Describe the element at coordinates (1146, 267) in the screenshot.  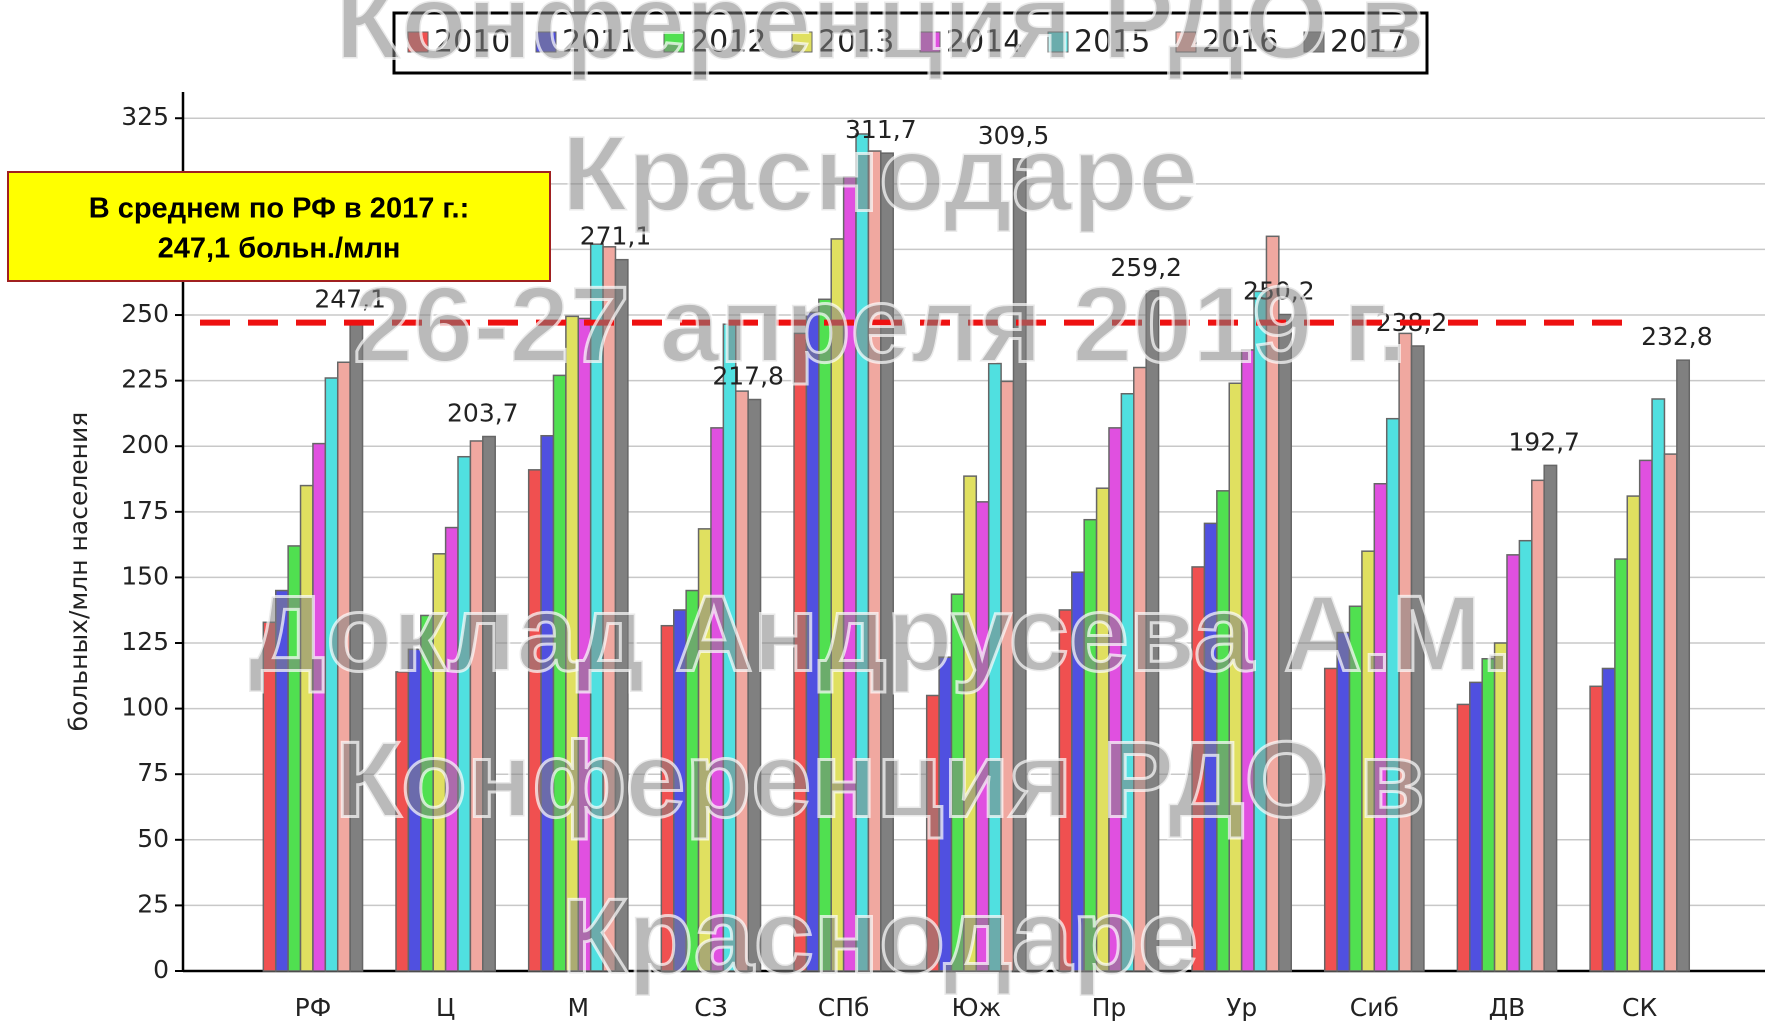
I see `value-label: 259,2` at that location.